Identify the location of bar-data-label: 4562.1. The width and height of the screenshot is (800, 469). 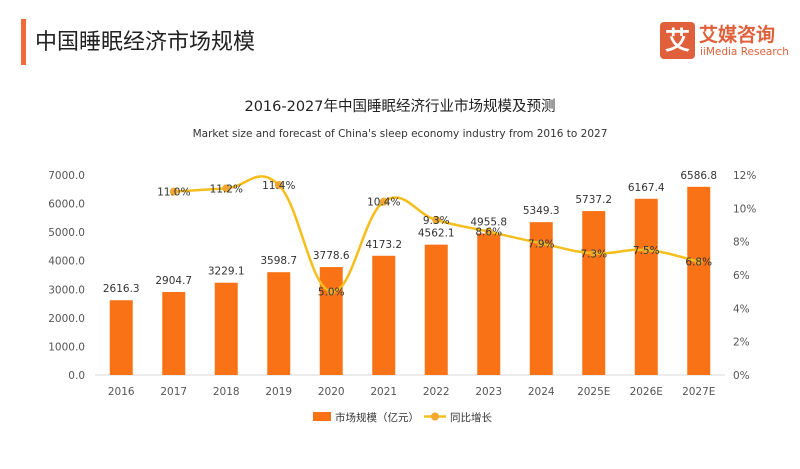
(436, 234).